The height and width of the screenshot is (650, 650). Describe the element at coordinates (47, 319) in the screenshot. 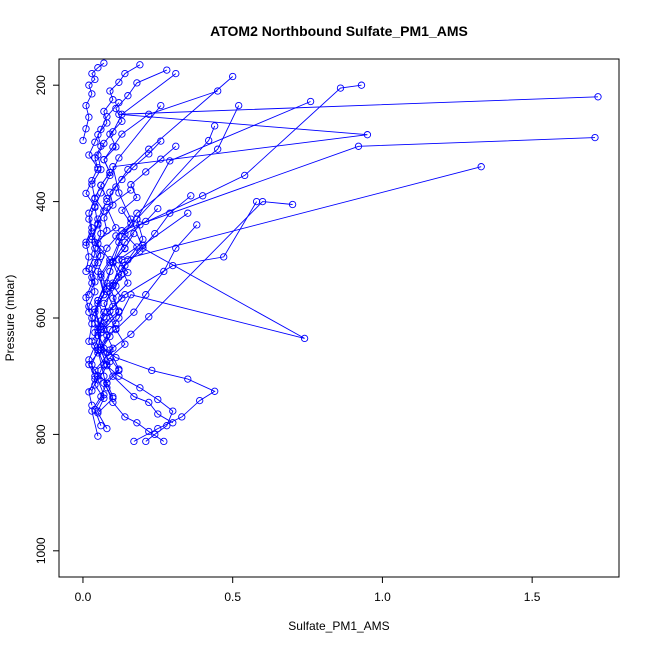

I see `y-axis: 200 400 600 800 1000` at that location.